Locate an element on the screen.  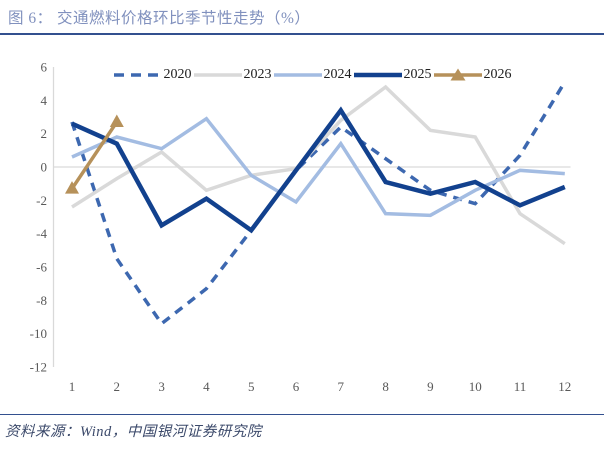
chart-legend: 2020 2023 2024 2025 2026 is located at coordinates (312, 75).